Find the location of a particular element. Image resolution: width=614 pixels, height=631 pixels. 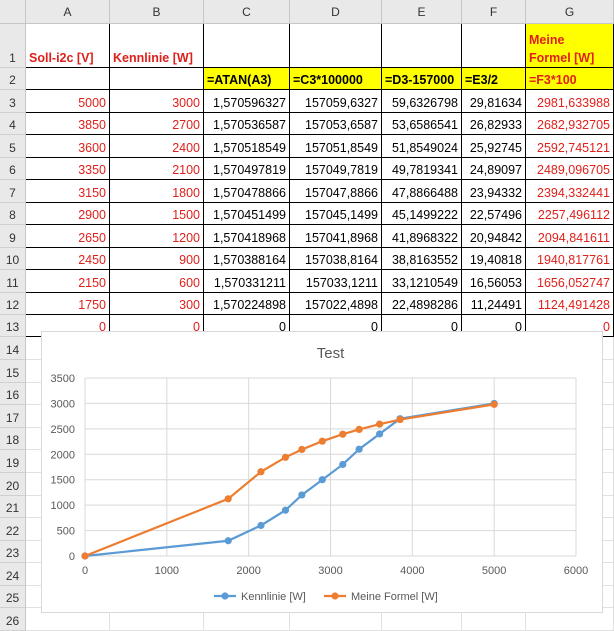

cell-a8: 2900 is located at coordinates (68, 214).